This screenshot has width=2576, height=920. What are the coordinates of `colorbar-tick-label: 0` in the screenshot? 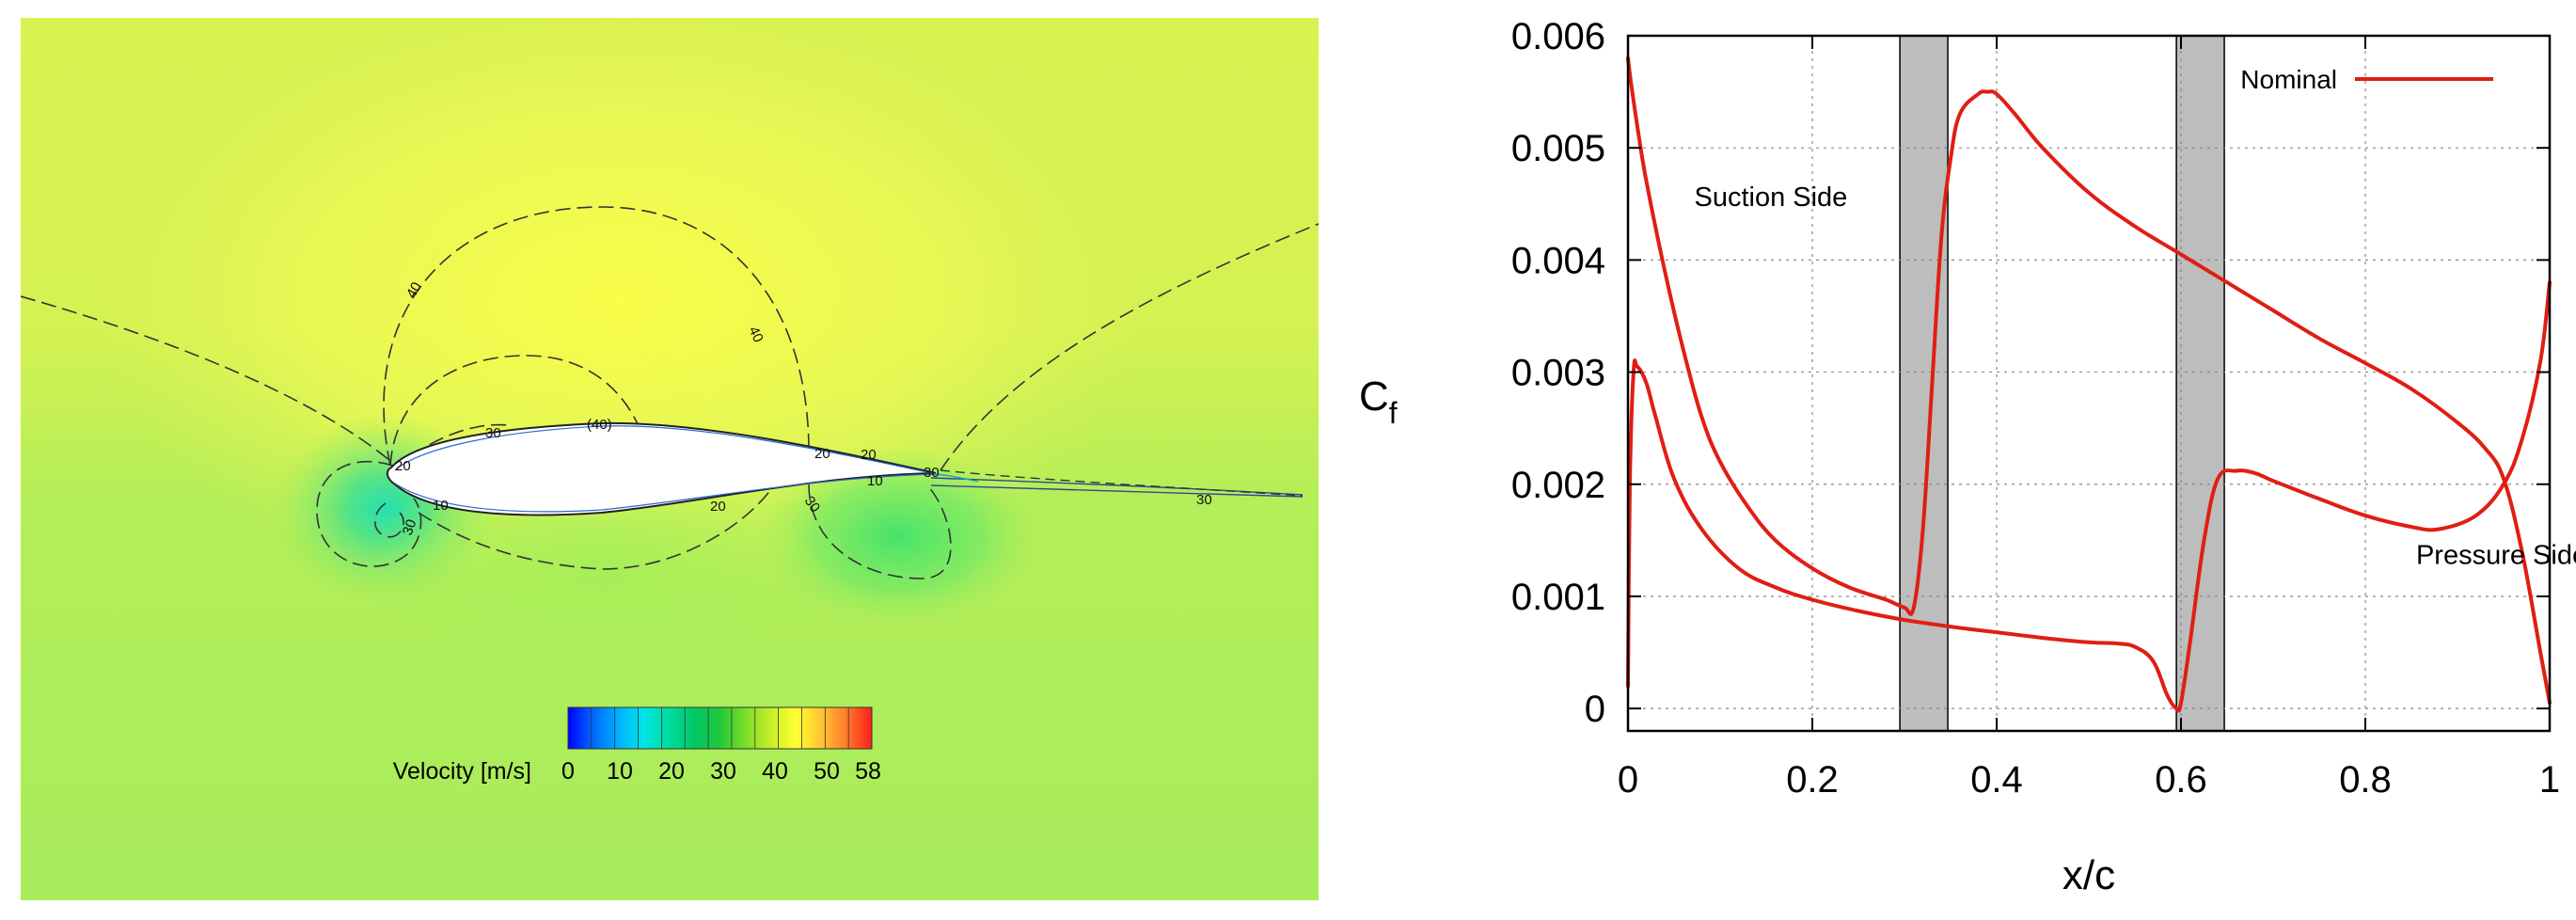 It's located at (568, 771).